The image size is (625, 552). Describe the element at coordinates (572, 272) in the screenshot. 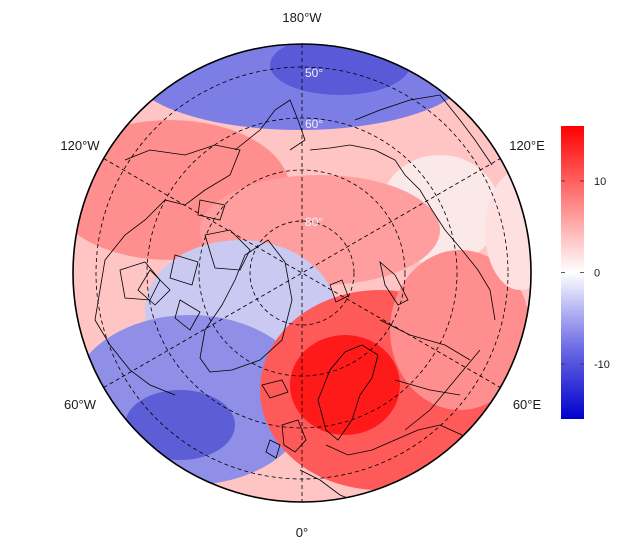

I see `colorbar-ramp` at that location.